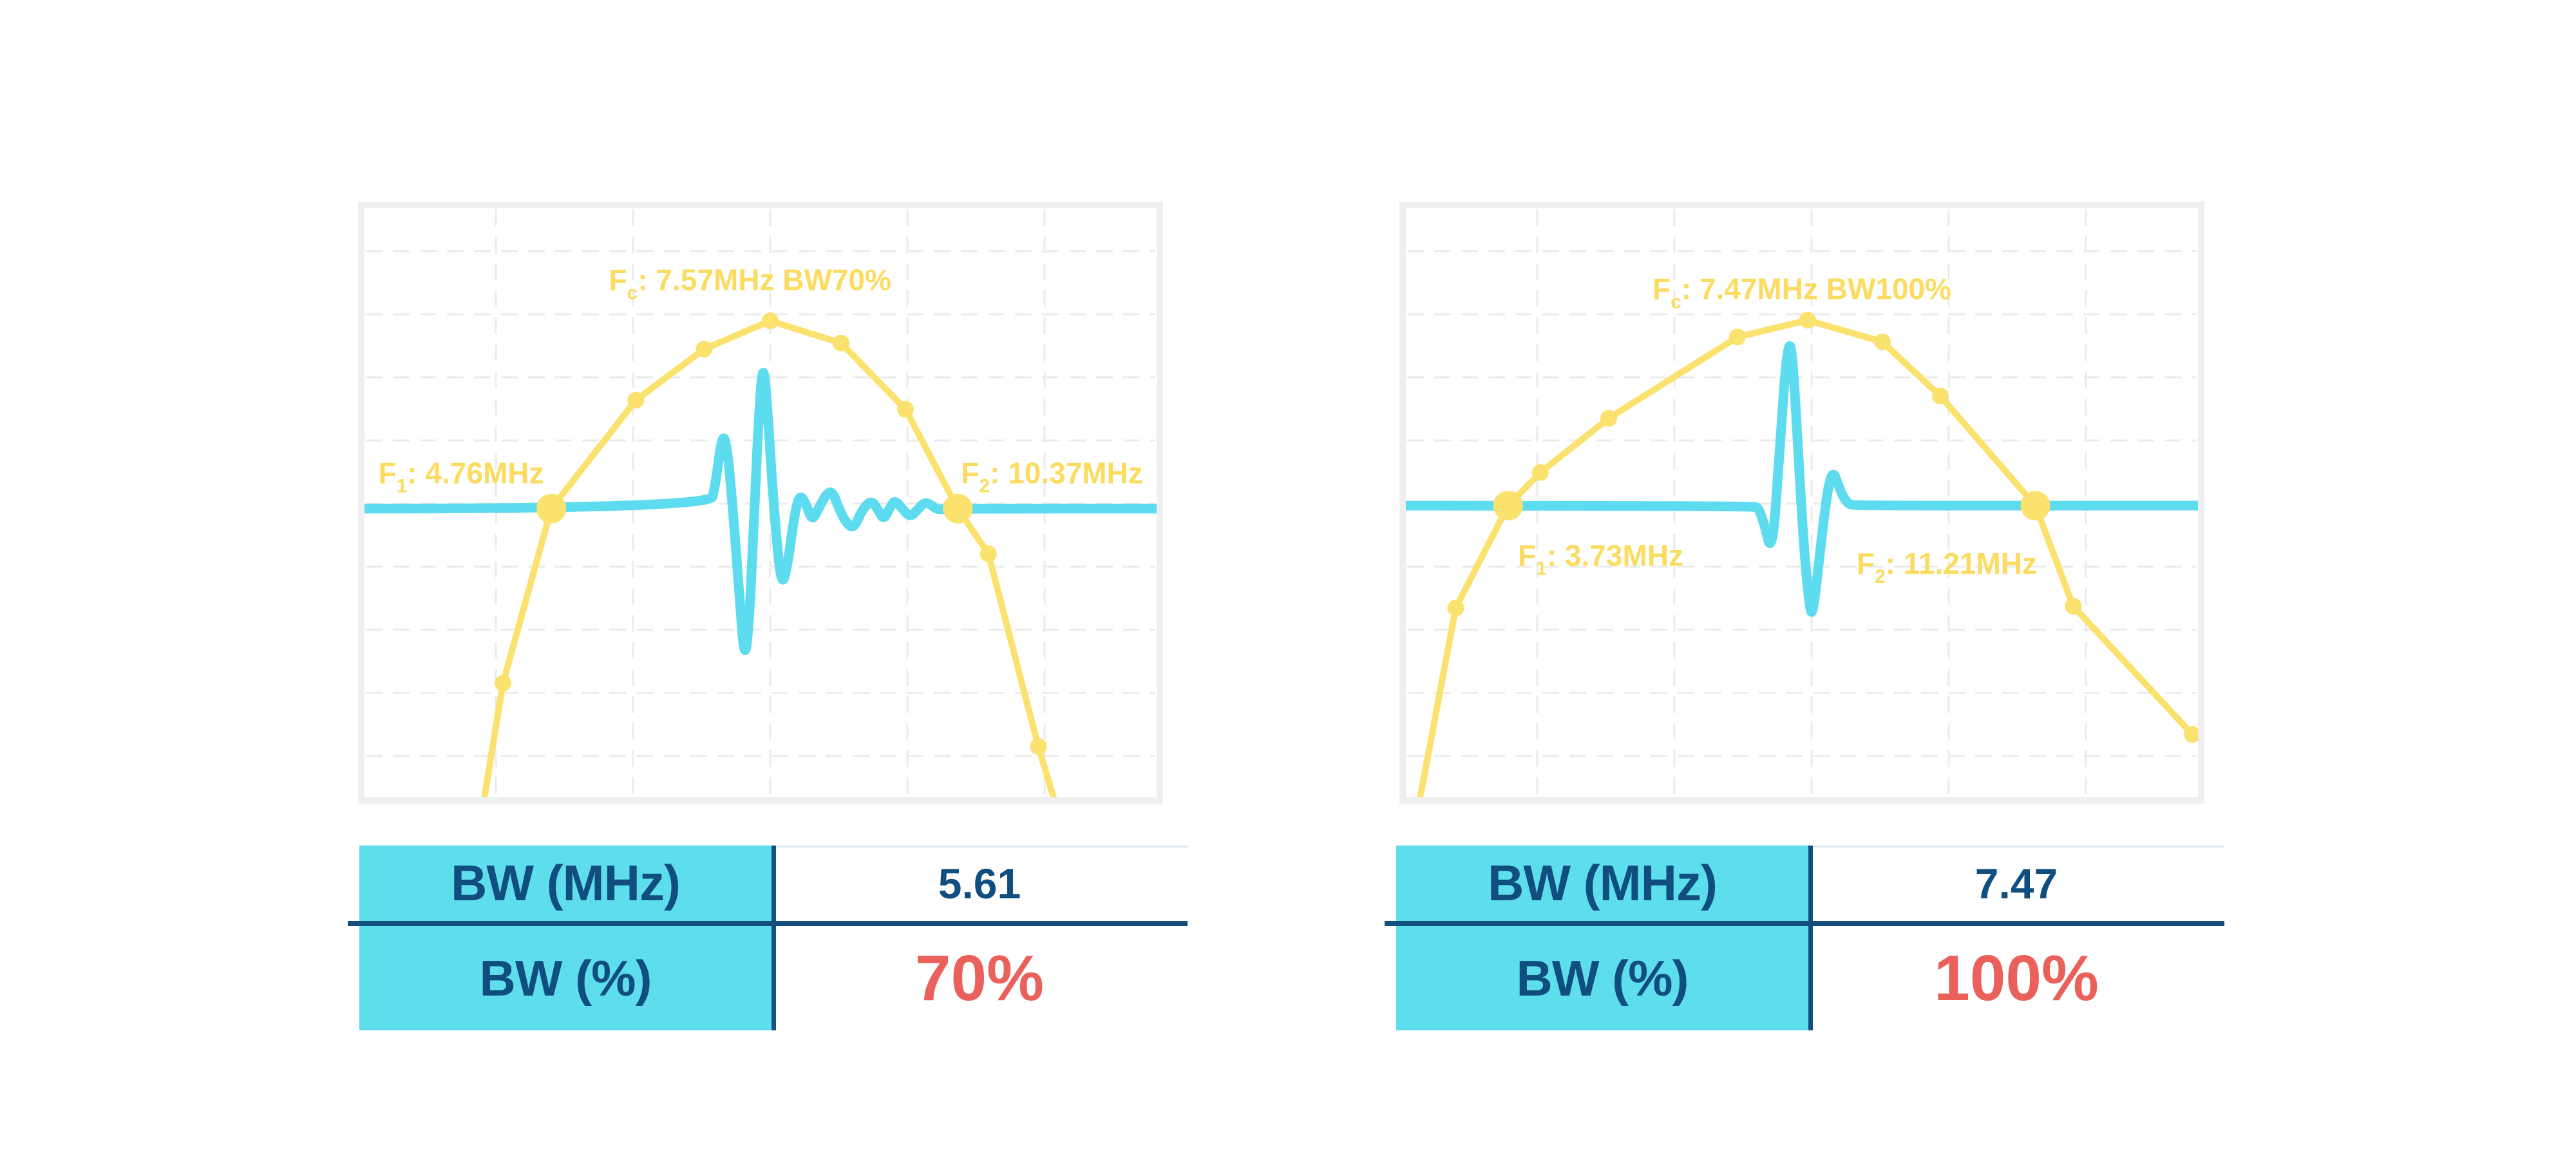 Image resolution: width=2576 pixels, height=1154 pixels. Describe the element at coordinates (750, 283) in the screenshot. I see `fc-label: Fc: 7.57MHz BW70%` at that location.